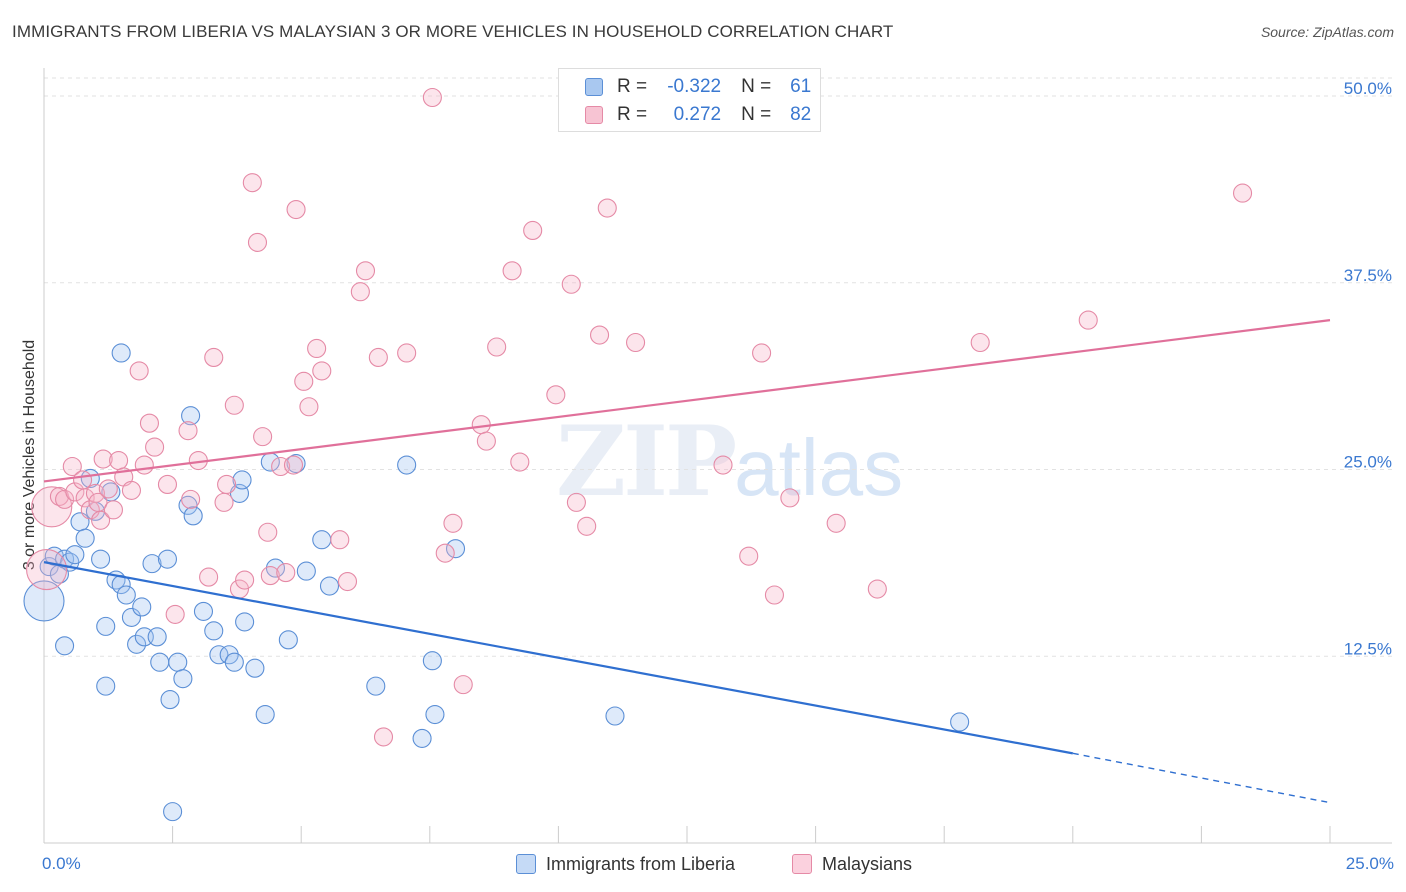 The image size is (1406, 892). Describe the element at coordinates (1201, 778) in the screenshot. I see `liberia-trend-extension` at that location.